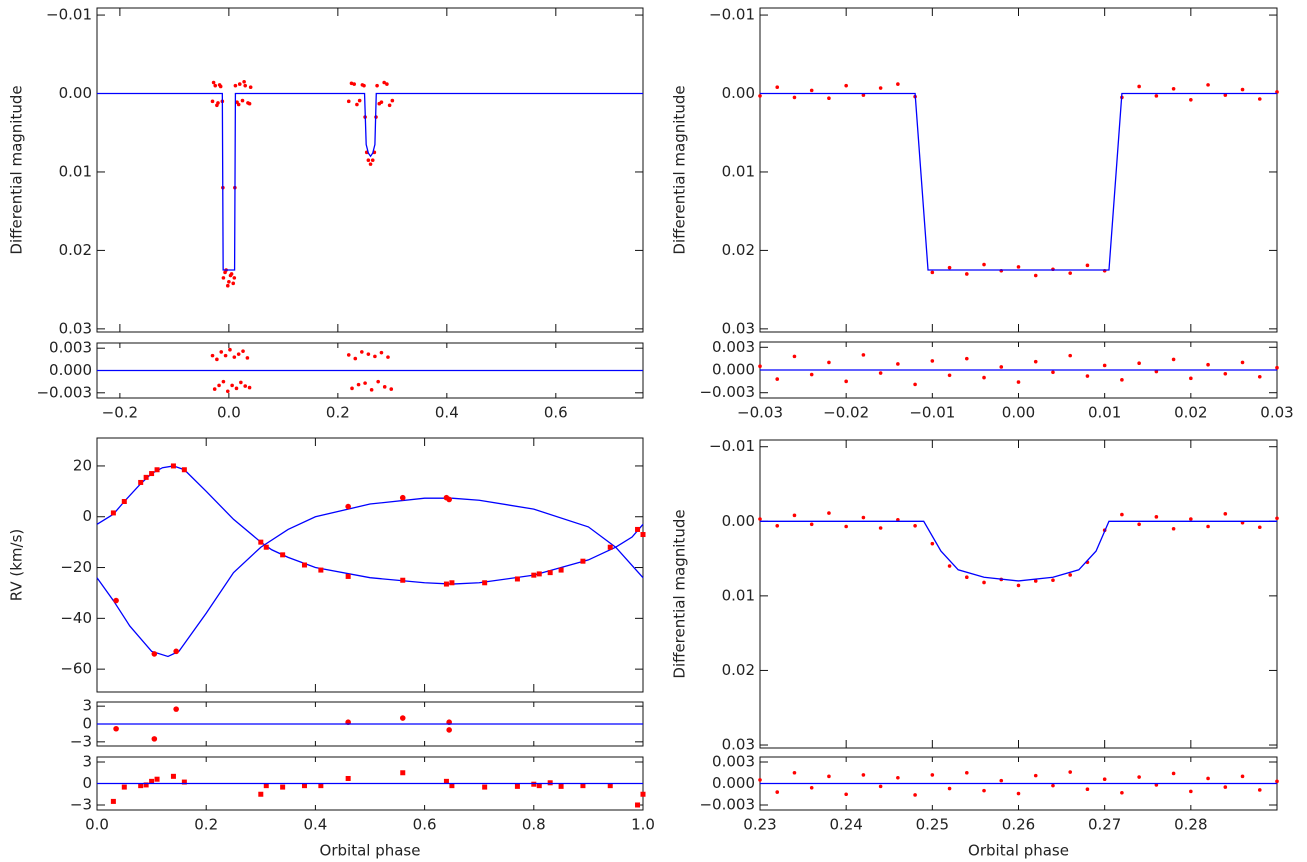 Image resolution: width=1307 pixels, height=862 pixels. Describe the element at coordinates (76, 669) in the screenshot. I see `y-tick-label: −60` at that location.